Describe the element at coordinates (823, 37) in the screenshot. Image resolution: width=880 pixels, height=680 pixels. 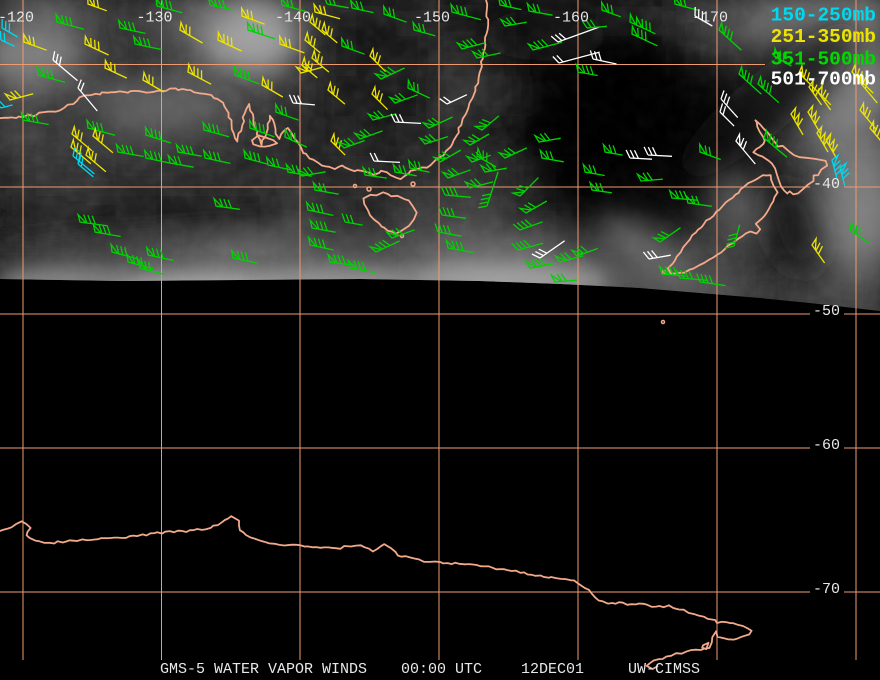
I see `svg-text: 251-350mb` at that location.